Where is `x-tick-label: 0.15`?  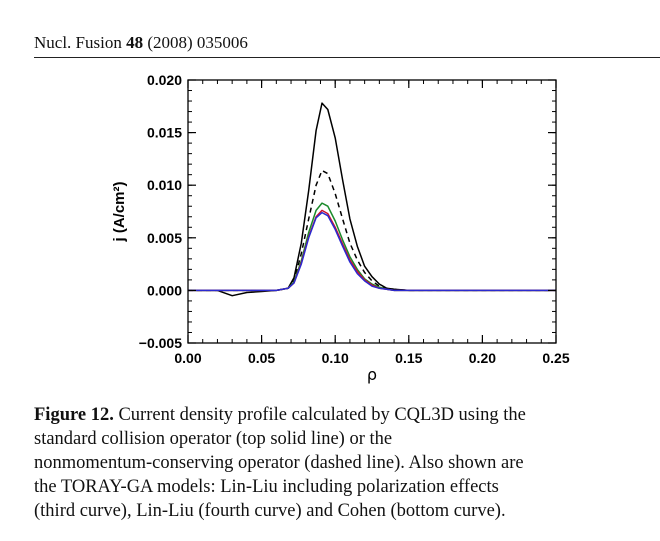
x-tick-label: 0.15 is located at coordinates (408, 358).